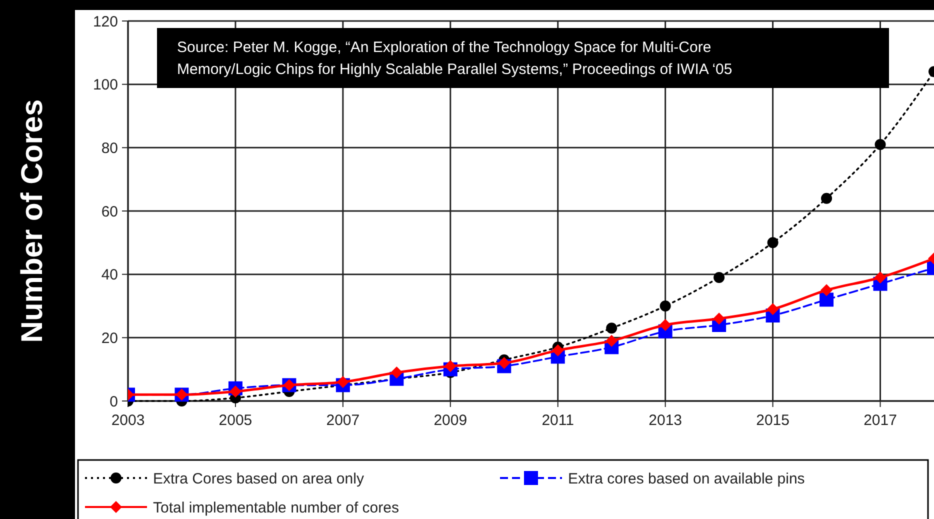 The image size is (934, 519). Describe the element at coordinates (105, 21) in the screenshot. I see `y-tick-label: 120` at that location.